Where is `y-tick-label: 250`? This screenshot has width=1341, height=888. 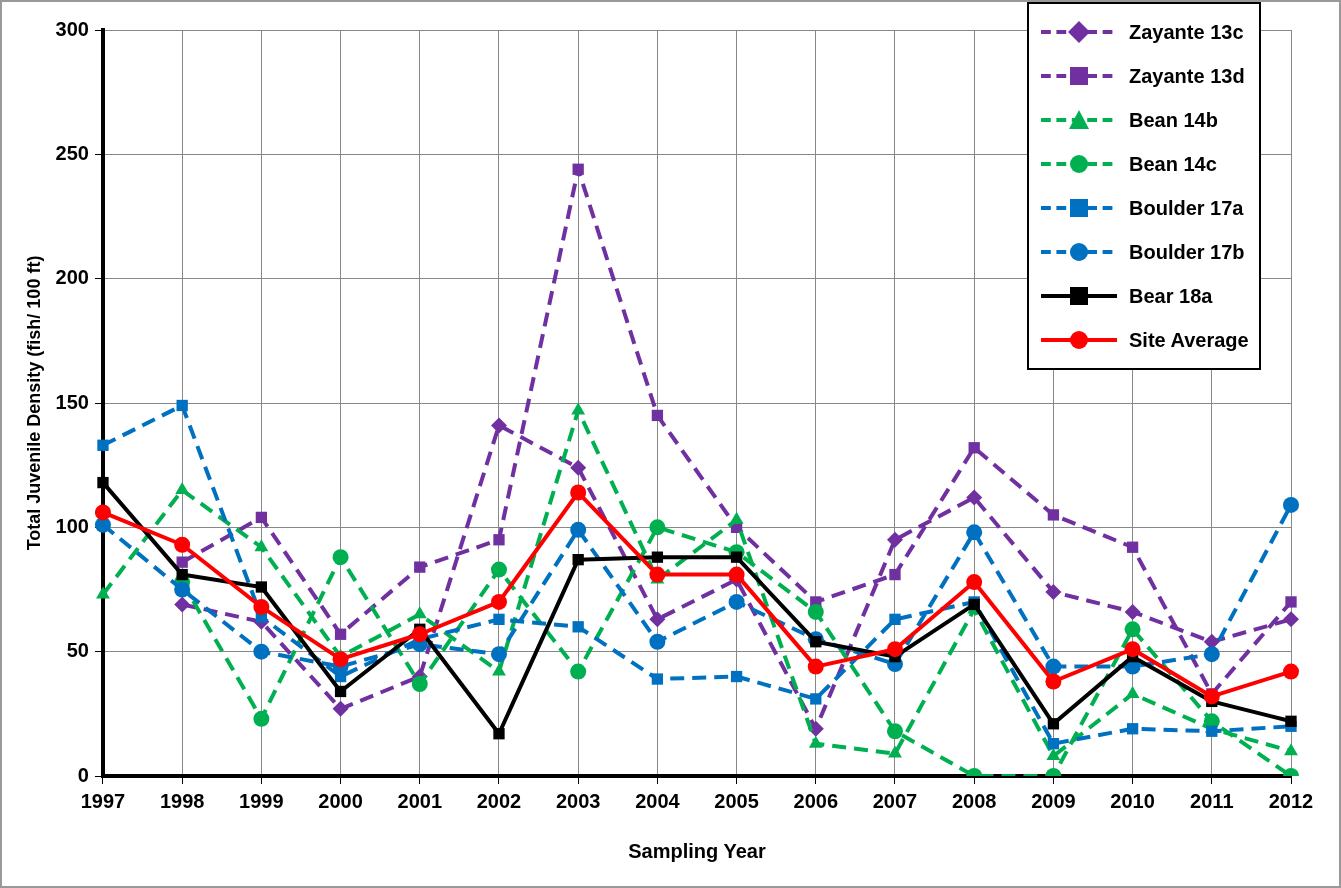 y-tick-label: 250 is located at coordinates (72, 152).